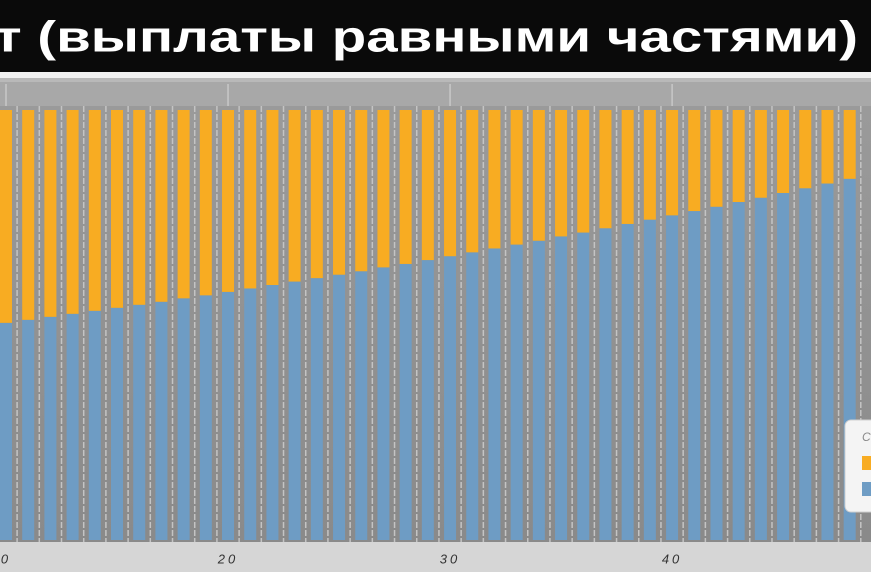  I want to click on x-tick-label: 20, so click(227, 558).